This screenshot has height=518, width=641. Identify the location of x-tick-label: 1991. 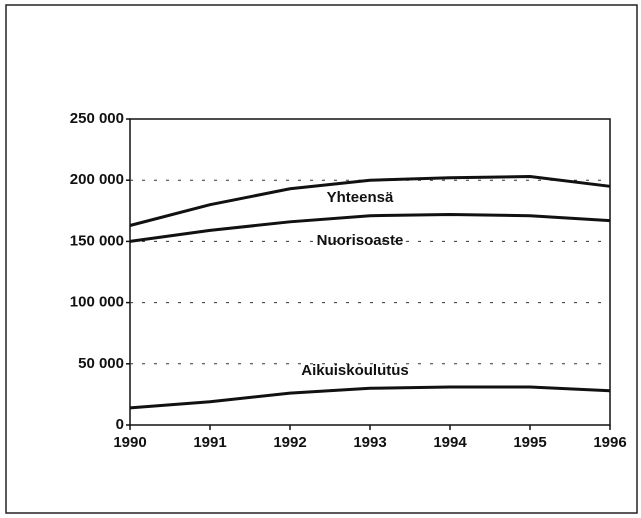
(209, 442).